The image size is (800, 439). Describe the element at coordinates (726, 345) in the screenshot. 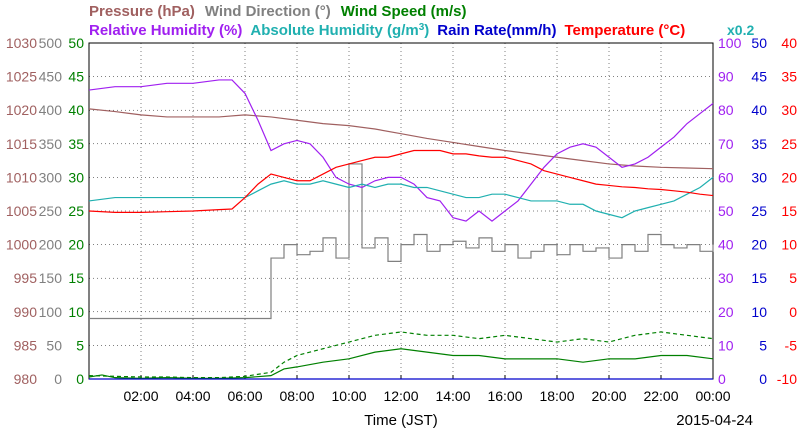

I see `humidity-tick-label: 10` at that location.